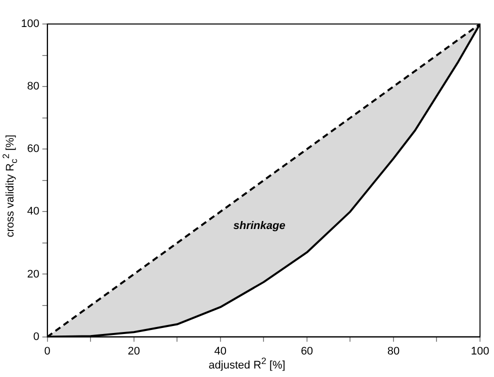 This screenshot has width=494, height=377. I want to click on y-tick-label: 40, so click(33, 212).